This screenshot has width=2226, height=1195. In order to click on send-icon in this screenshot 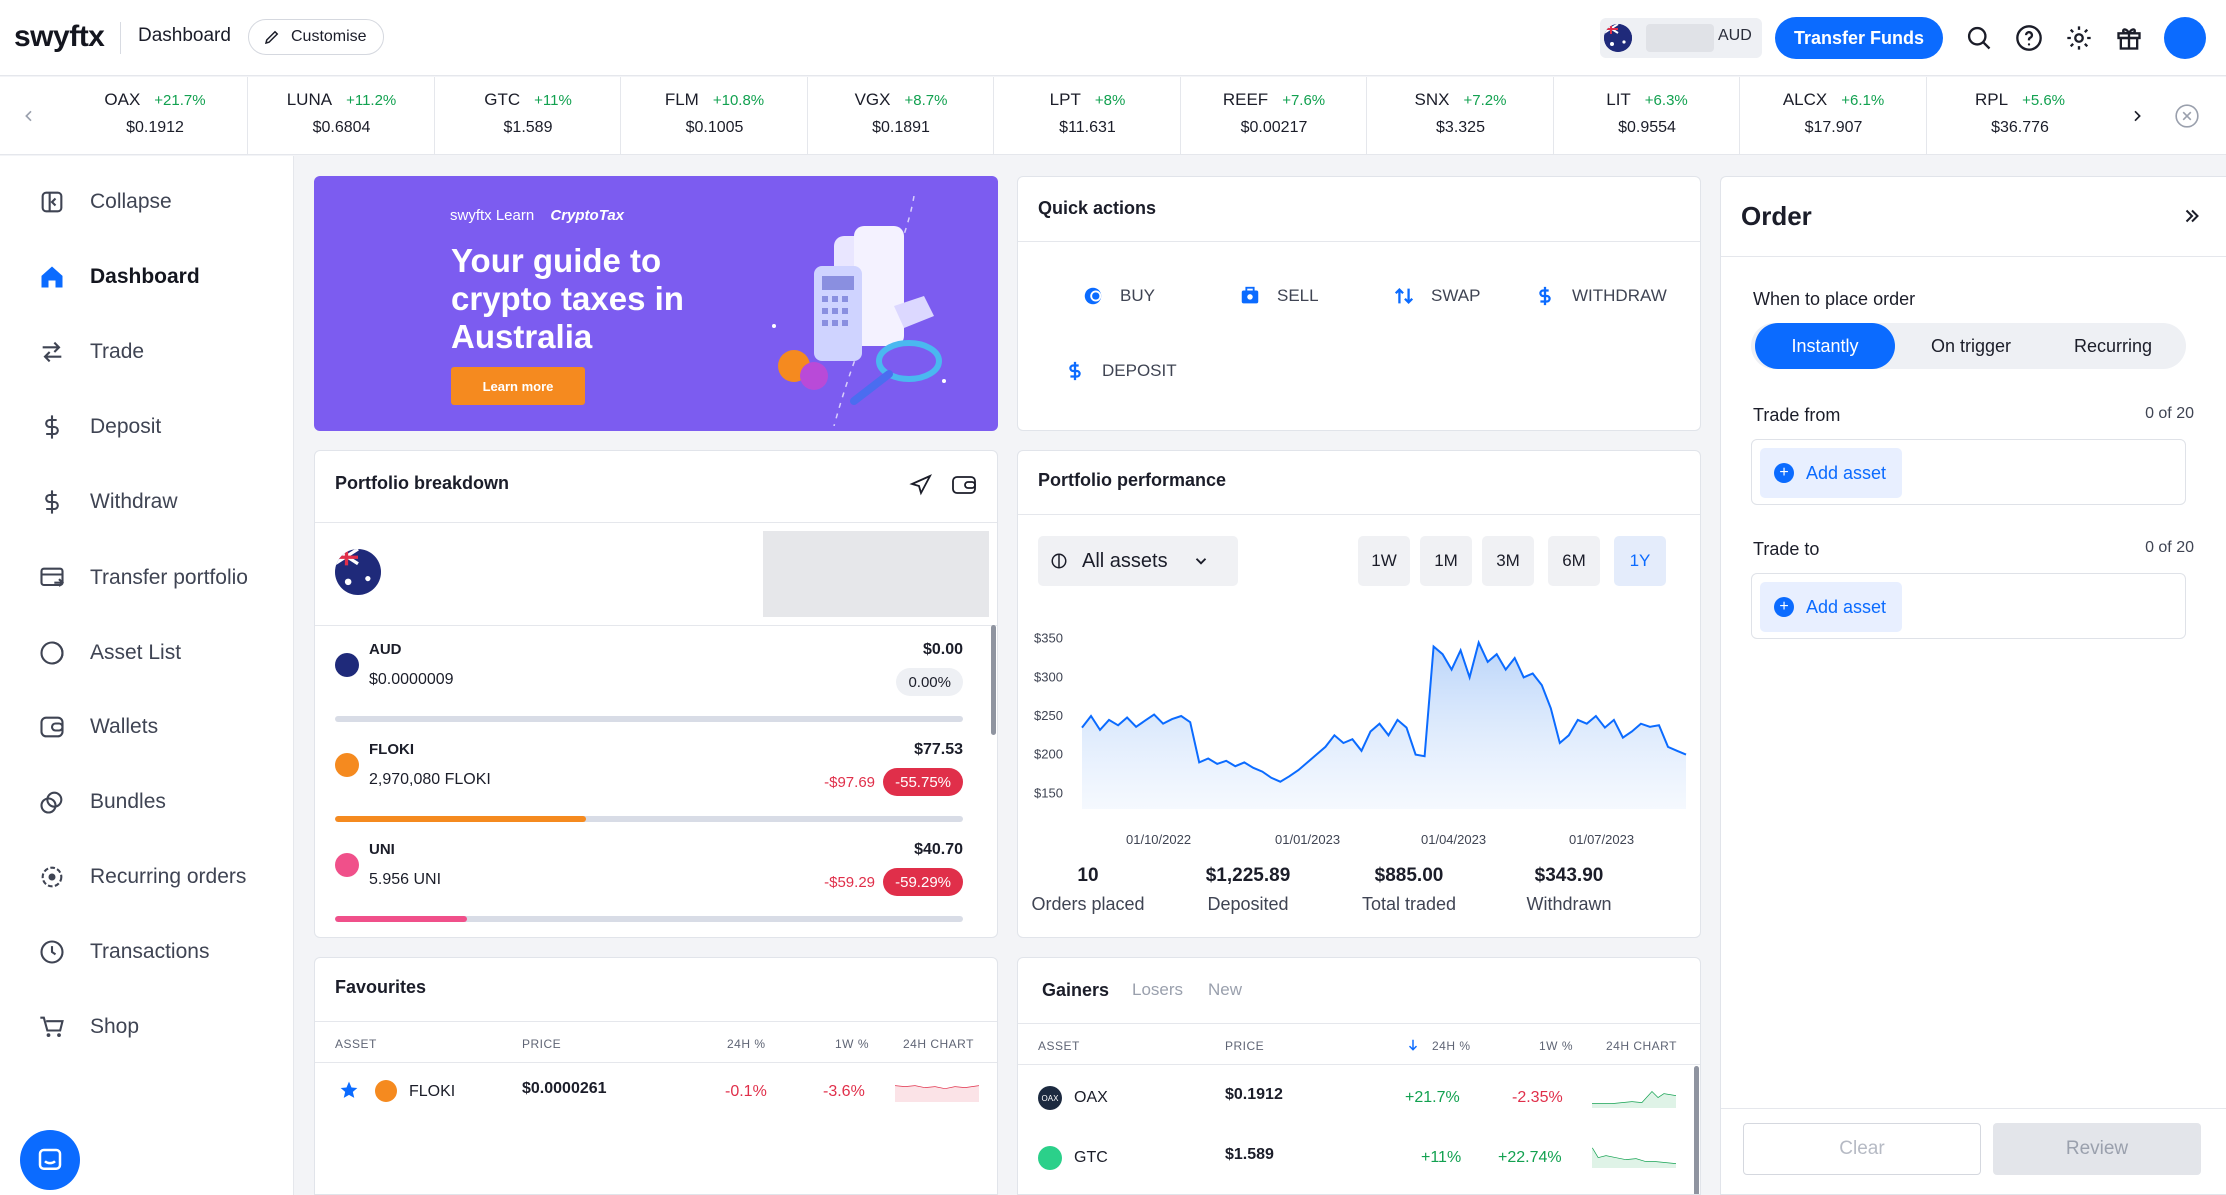, I will do `click(921, 487)`.